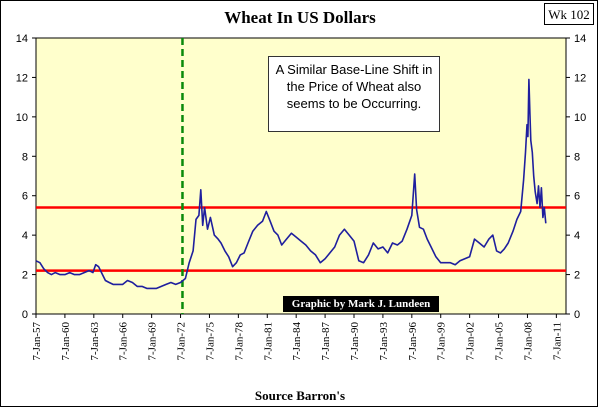 This screenshot has height=409, width=600. What do you see at coordinates (577, 315) in the screenshot?
I see `y-tick-label-right: 0` at bounding box center [577, 315].